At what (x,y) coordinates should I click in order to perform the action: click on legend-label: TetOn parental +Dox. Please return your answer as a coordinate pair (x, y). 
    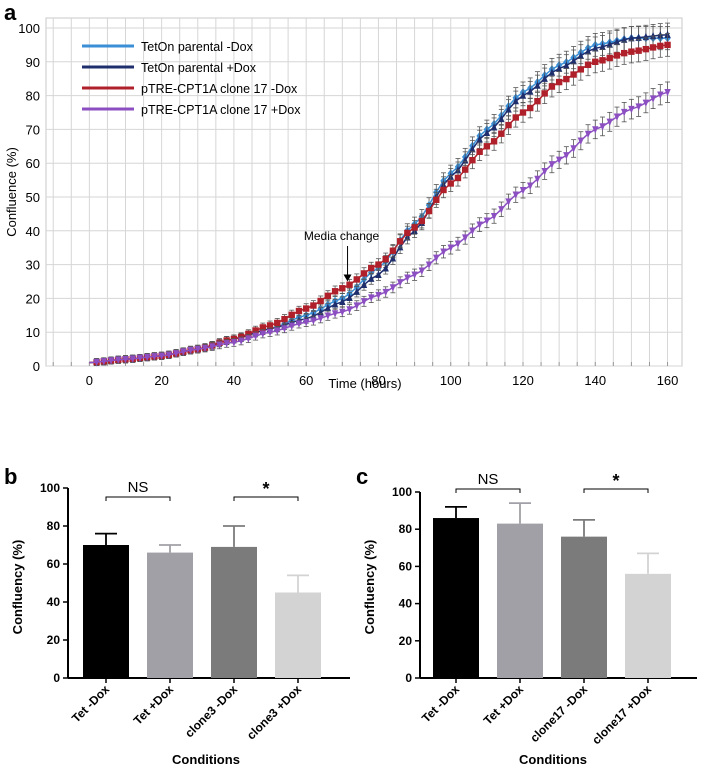
    Looking at the image, I should click on (199, 68).